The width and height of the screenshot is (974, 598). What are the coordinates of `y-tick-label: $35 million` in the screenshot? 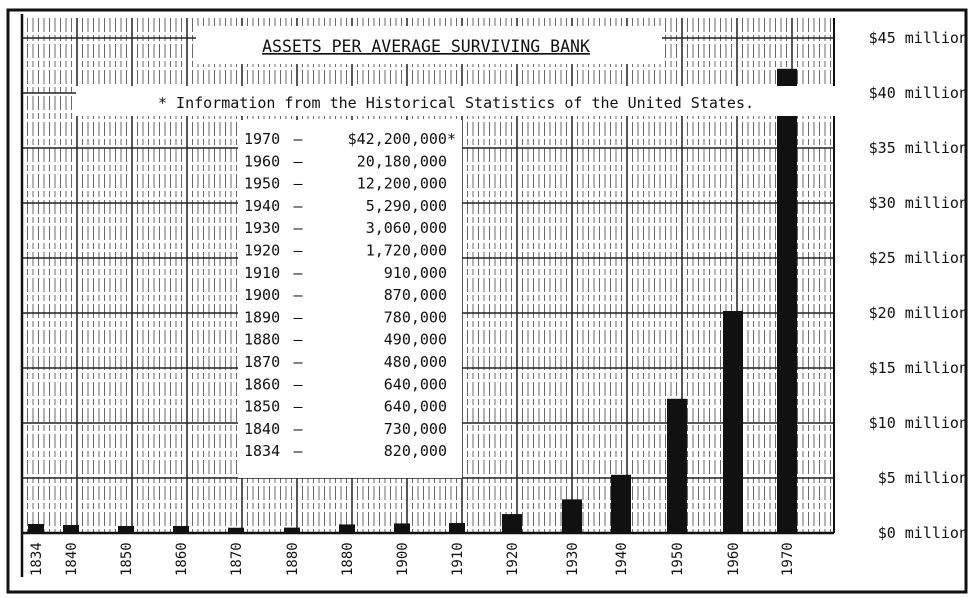 It's located at (918, 148).